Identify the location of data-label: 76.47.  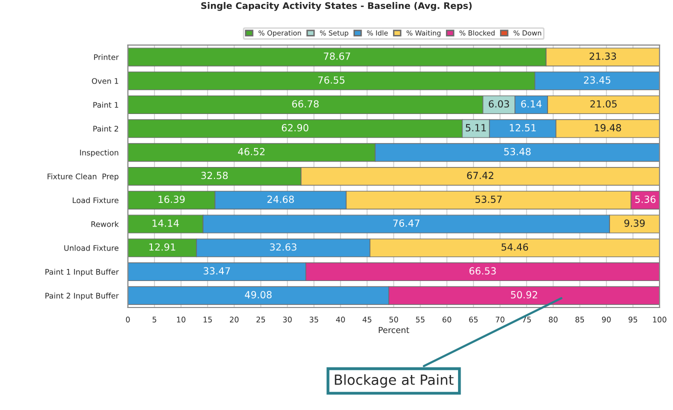
(406, 223).